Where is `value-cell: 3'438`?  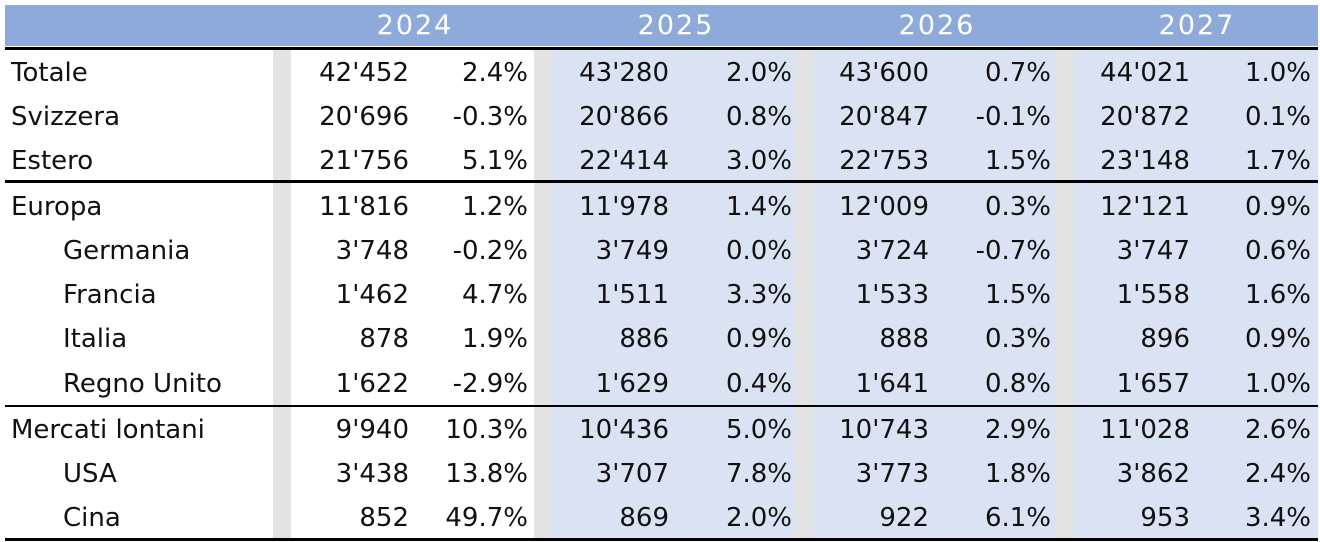
value-cell: 3'438 is located at coordinates (372, 474).